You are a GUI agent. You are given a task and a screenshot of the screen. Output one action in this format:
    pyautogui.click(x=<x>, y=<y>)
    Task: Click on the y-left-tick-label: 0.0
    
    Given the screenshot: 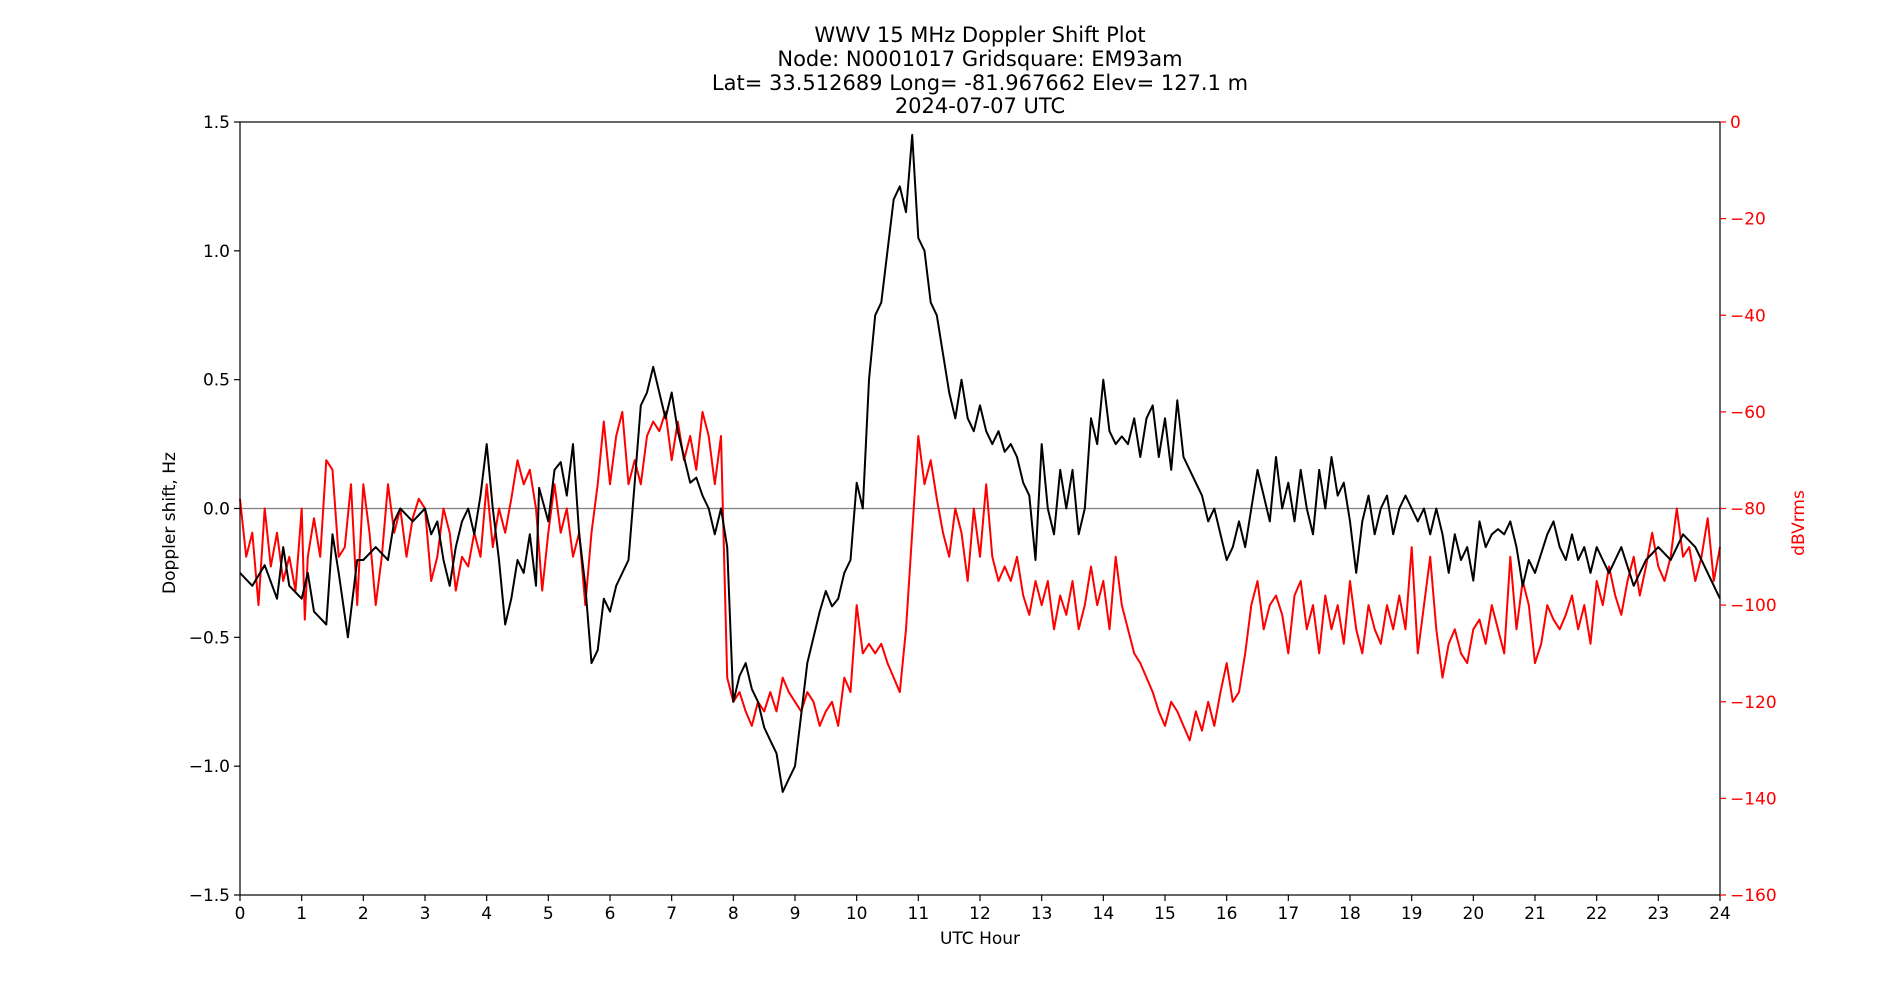 What is the action you would take?
    pyautogui.click(x=216, y=510)
    